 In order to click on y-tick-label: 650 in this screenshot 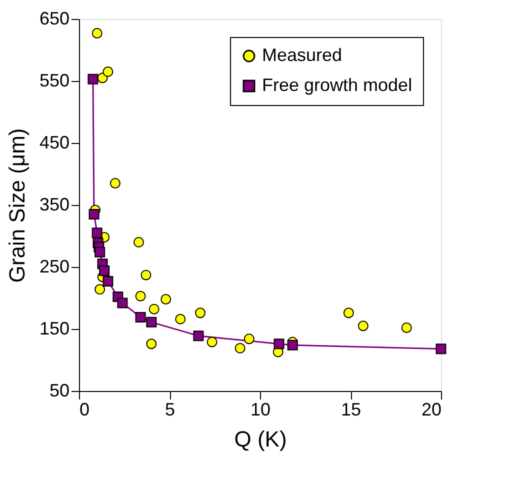, I will do `click(54, 18)`.